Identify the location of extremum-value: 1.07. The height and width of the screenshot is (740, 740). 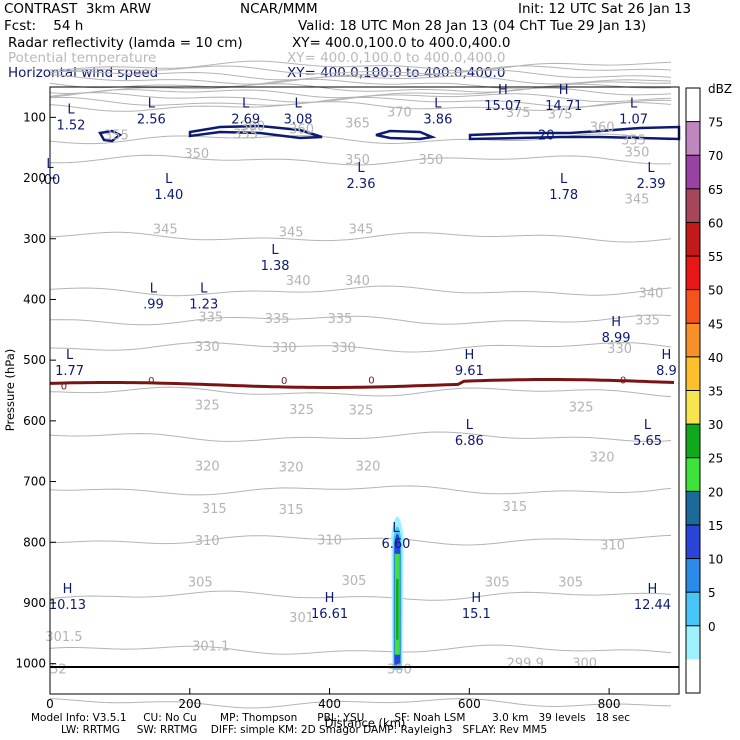
(633, 119).